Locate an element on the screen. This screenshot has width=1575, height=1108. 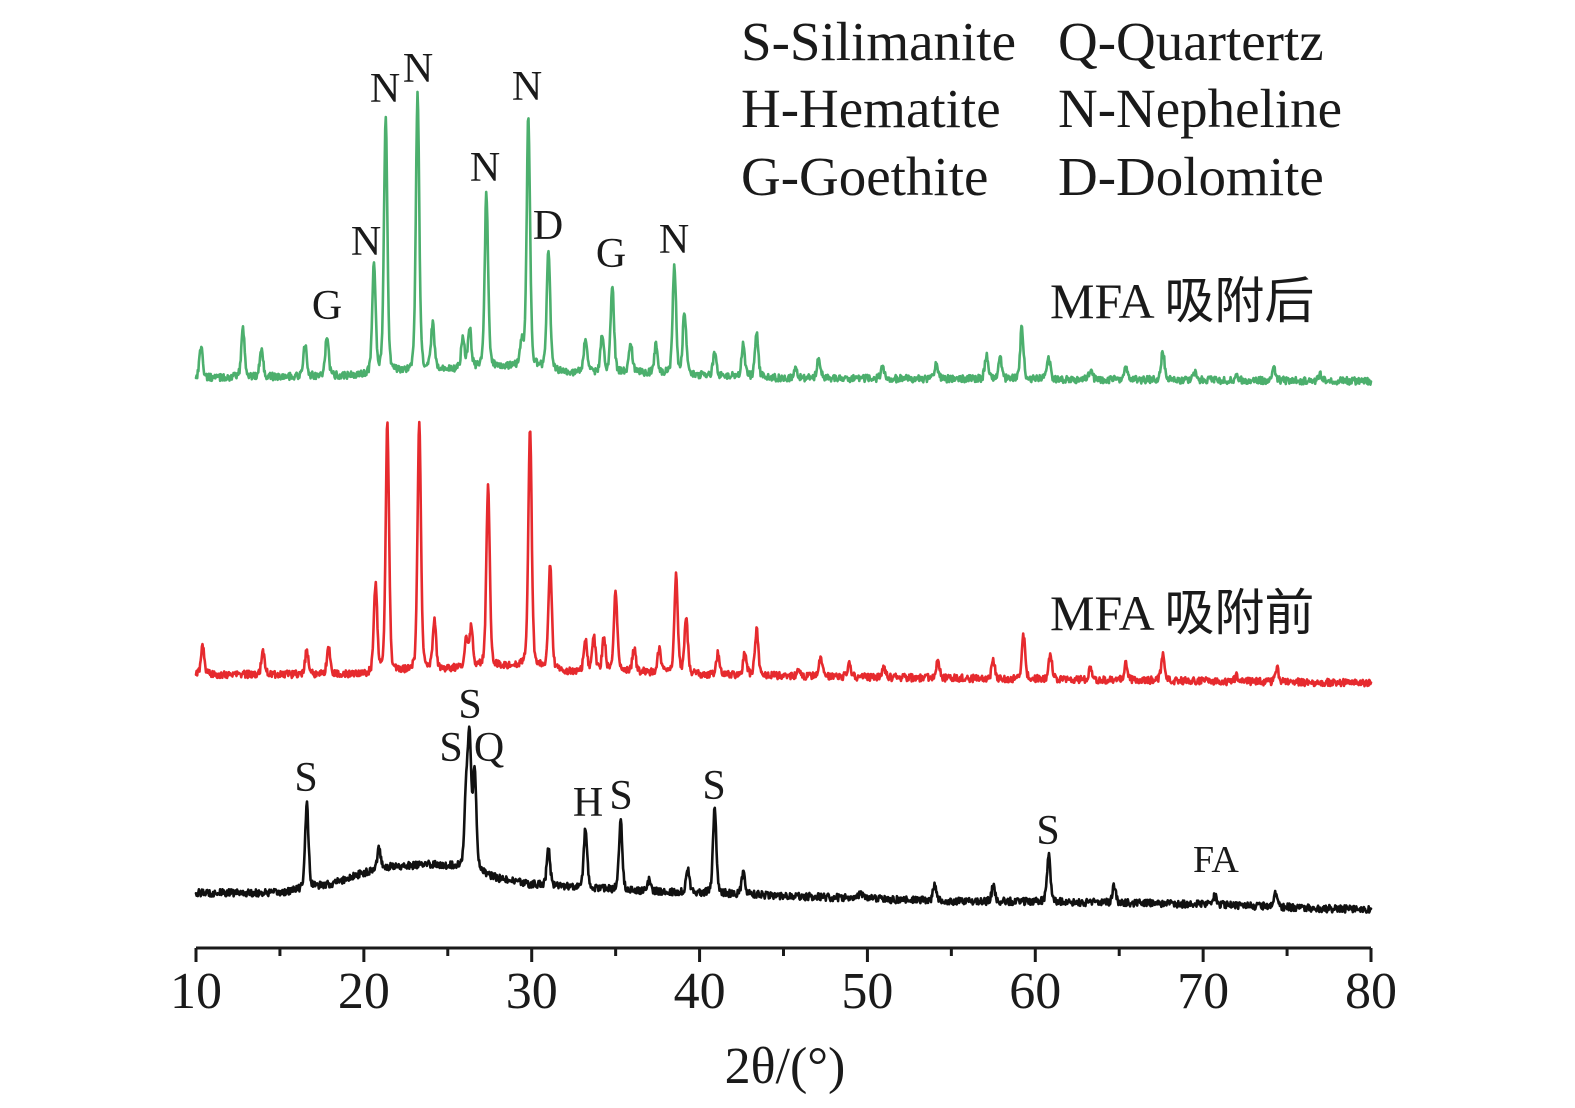
x-tick-label: 20 is located at coordinates (364, 991).